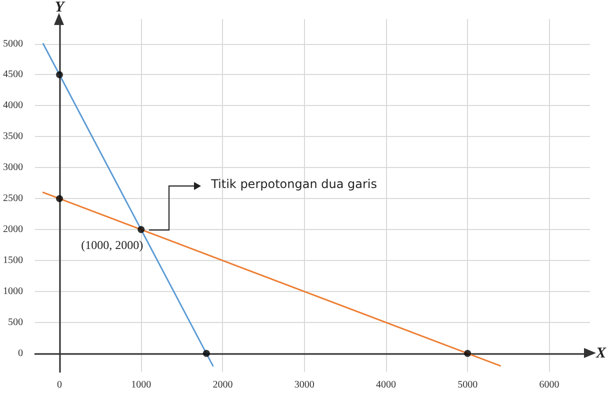 The height and width of the screenshot is (410, 614). Describe the element at coordinates (468, 385) in the screenshot. I see `x-tick-label: 5000` at that location.